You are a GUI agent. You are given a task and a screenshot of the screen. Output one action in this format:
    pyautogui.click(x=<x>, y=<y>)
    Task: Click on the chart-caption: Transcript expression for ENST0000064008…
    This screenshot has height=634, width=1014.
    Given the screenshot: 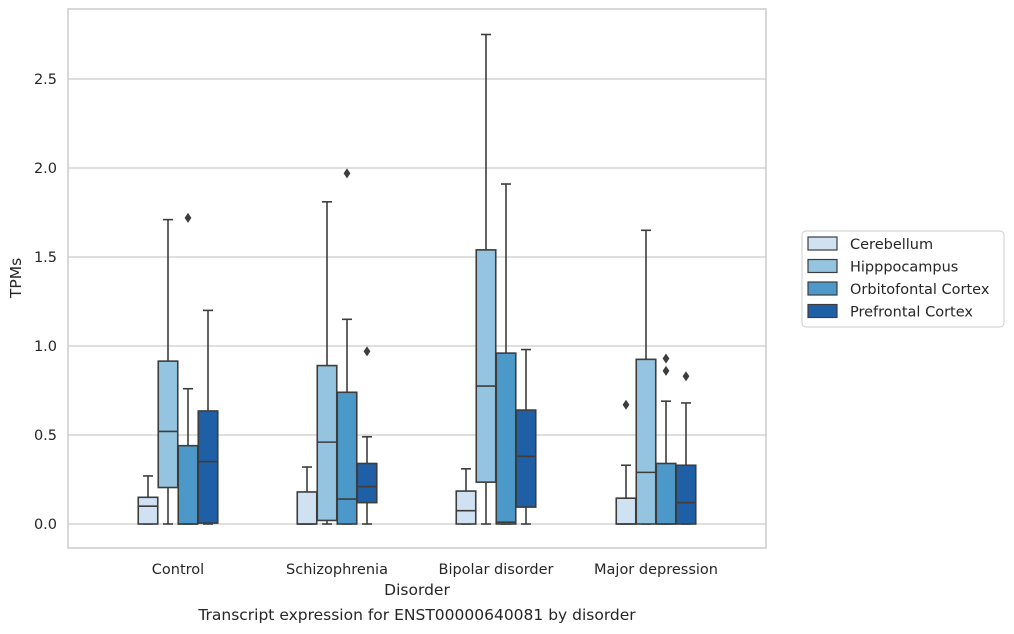 What is the action you would take?
    pyautogui.click(x=417, y=615)
    